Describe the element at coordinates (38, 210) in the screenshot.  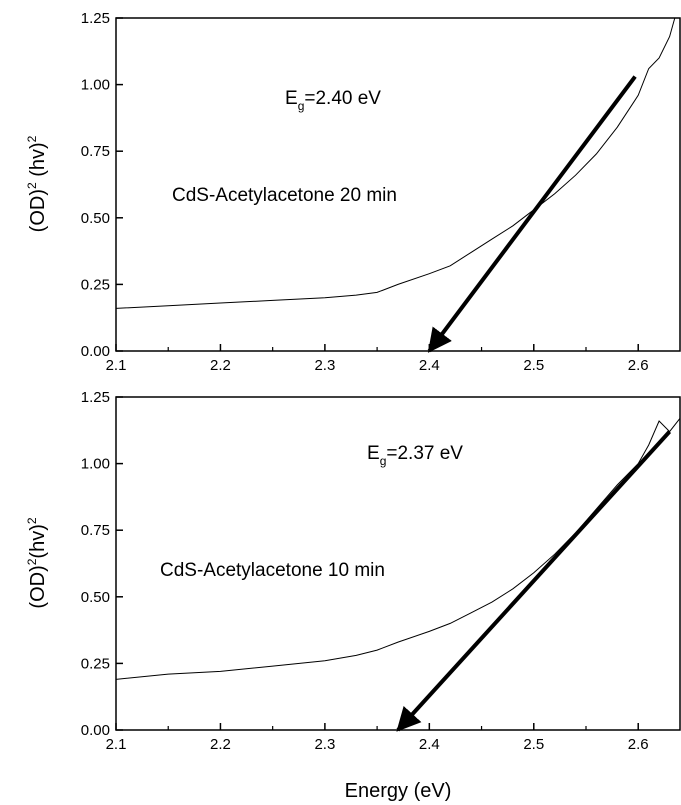
I see `top-ylabel-base1: (OD)` at that location.